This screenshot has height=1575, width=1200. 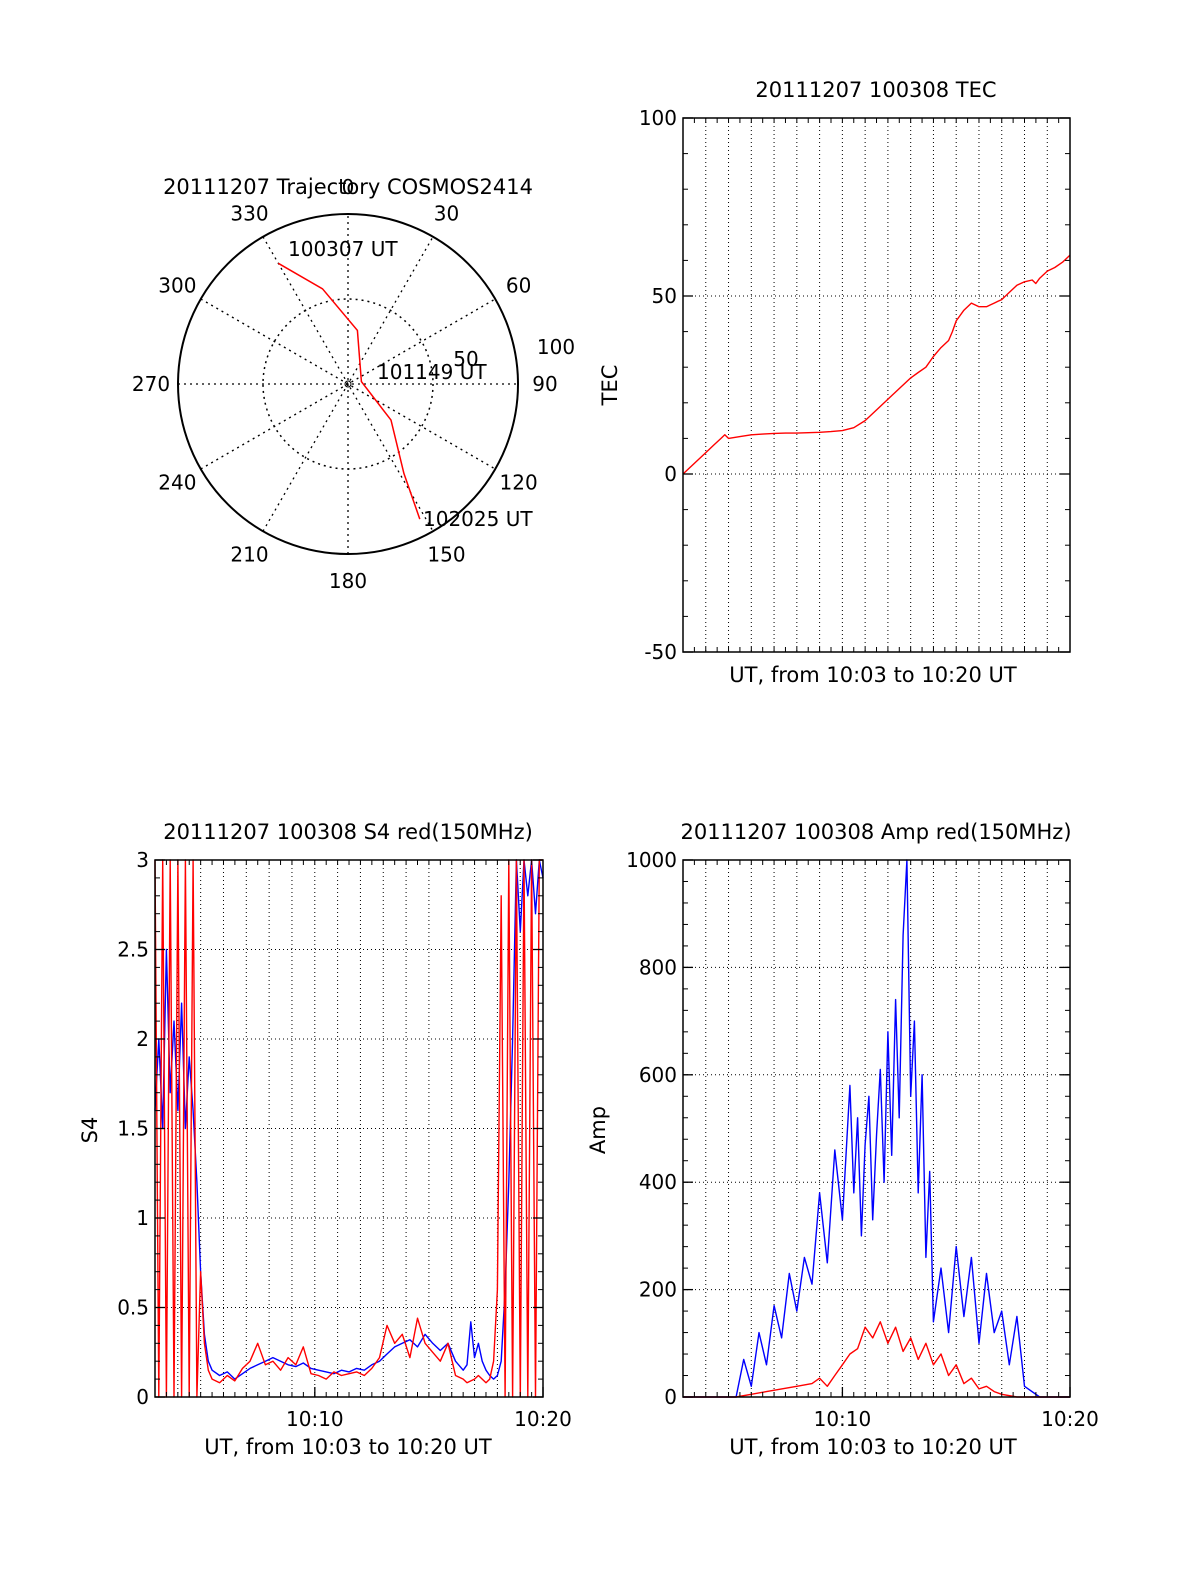 What do you see at coordinates (343, 249) in the screenshot?
I see `polar-annotation-start: 100307 UT` at bounding box center [343, 249].